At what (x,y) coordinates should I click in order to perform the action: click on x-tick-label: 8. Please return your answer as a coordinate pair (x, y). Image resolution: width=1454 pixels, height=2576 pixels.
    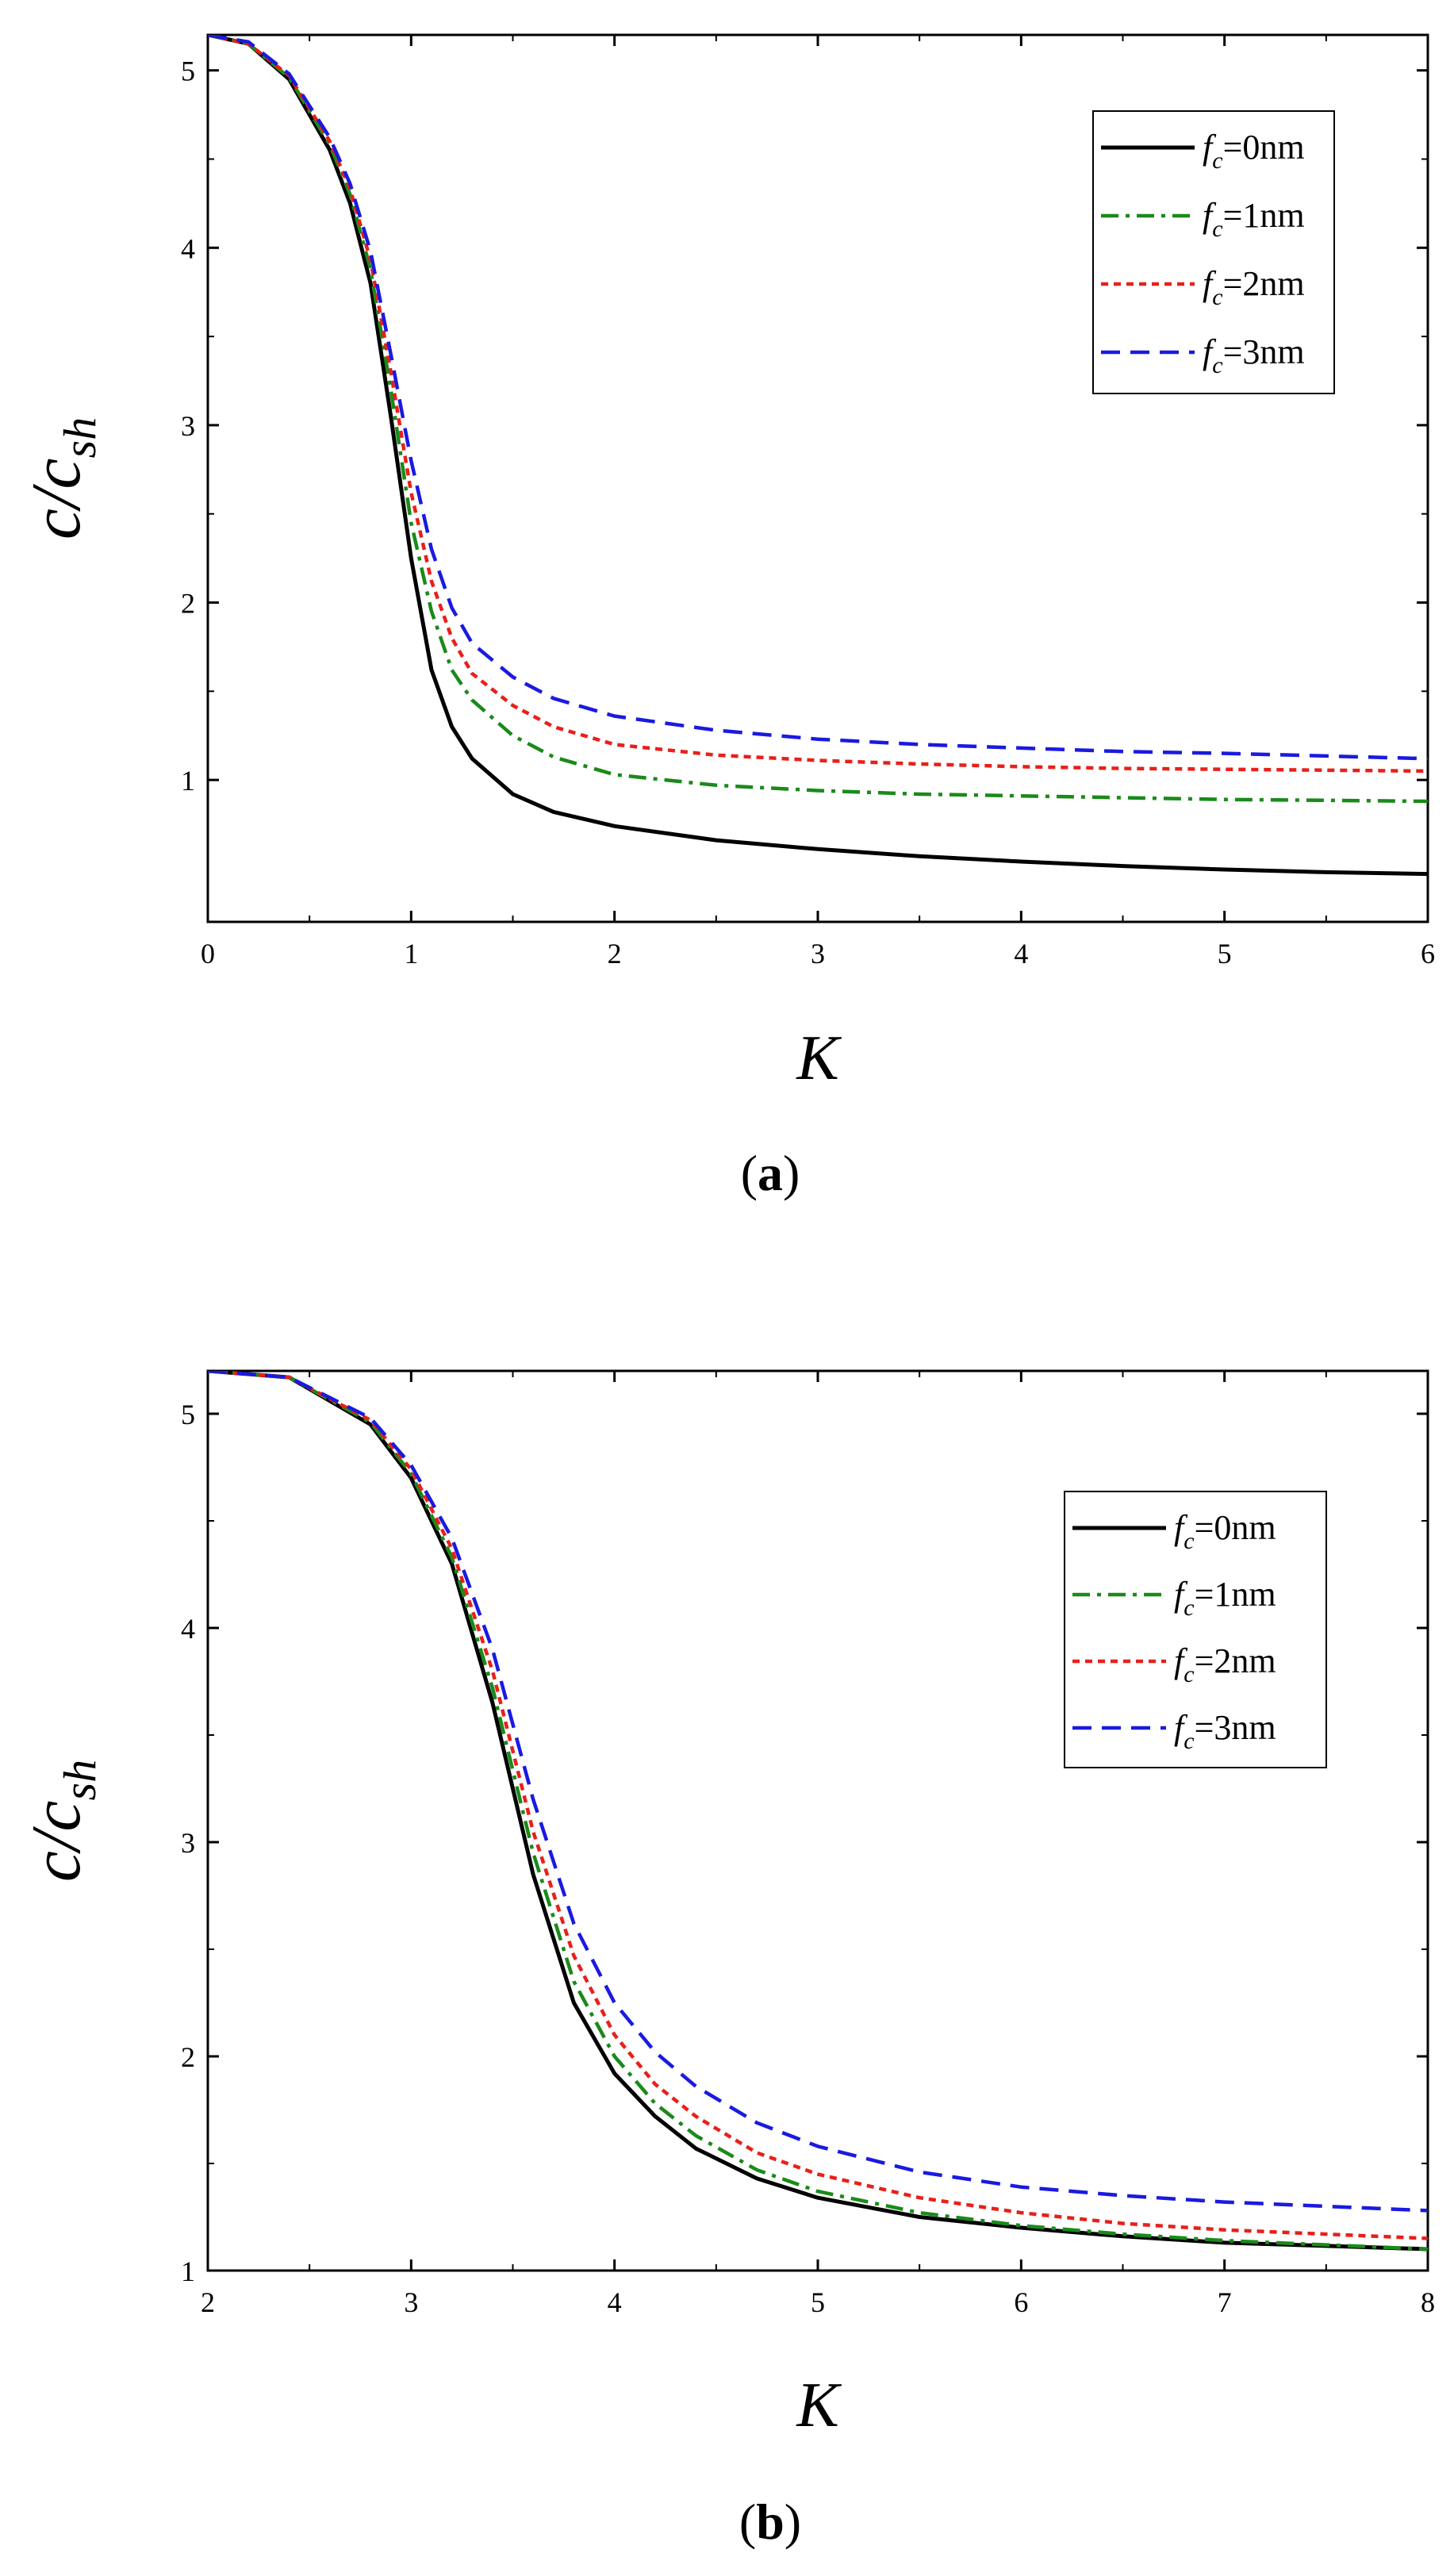
    Looking at the image, I should click on (1428, 2302).